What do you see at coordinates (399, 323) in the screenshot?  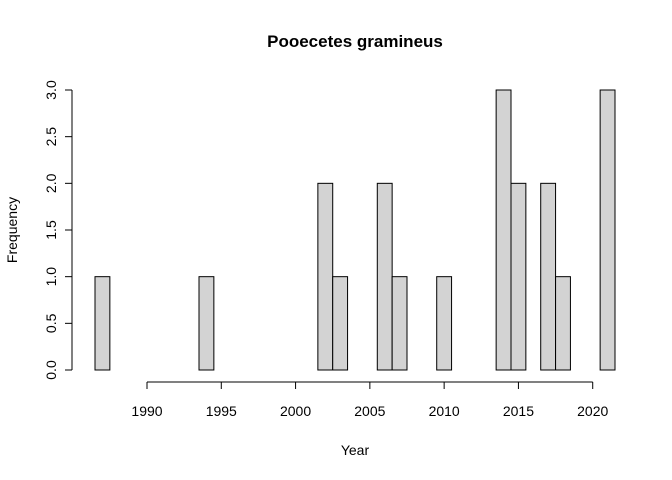 I see `bar-2007` at bounding box center [399, 323].